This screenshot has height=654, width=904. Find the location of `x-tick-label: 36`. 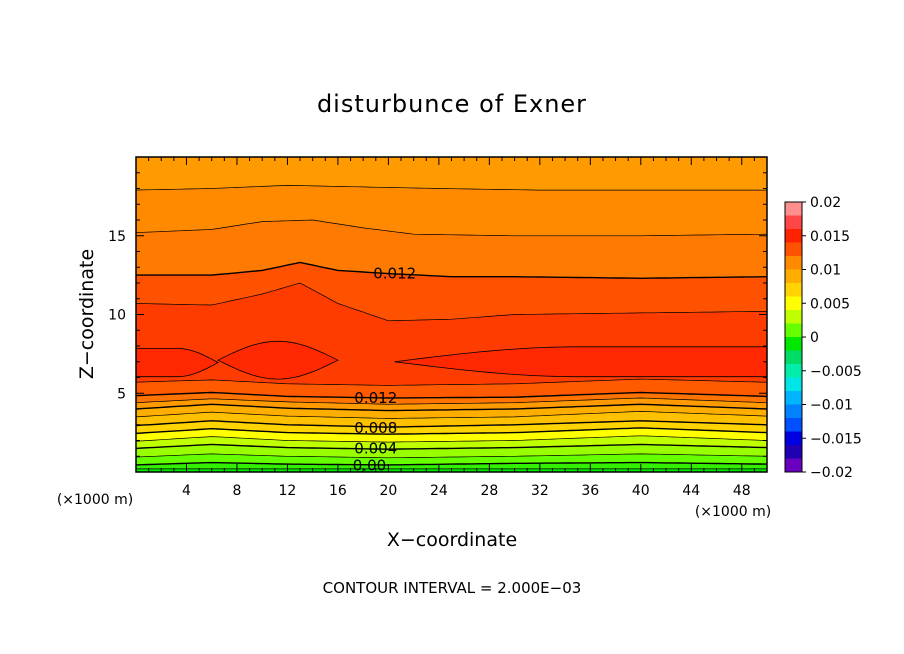

x-tick-label: 36 is located at coordinates (590, 491).